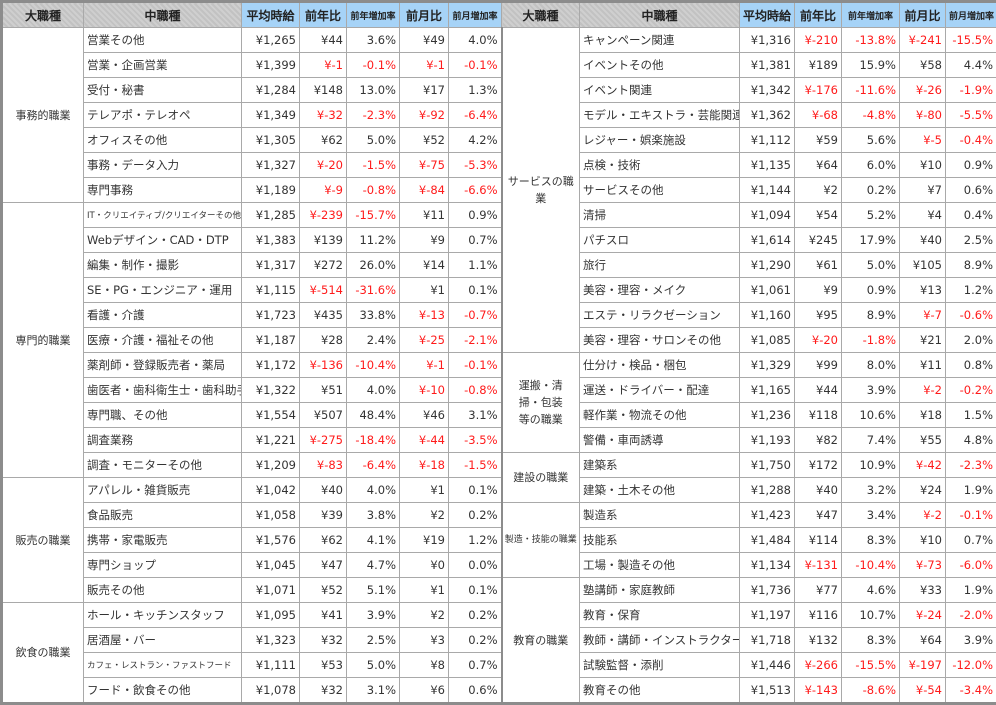 This screenshot has width=996, height=705. Describe the element at coordinates (271, 465) in the screenshot. I see `avg-hourly-wage-cell: ¥1,209` at that location.